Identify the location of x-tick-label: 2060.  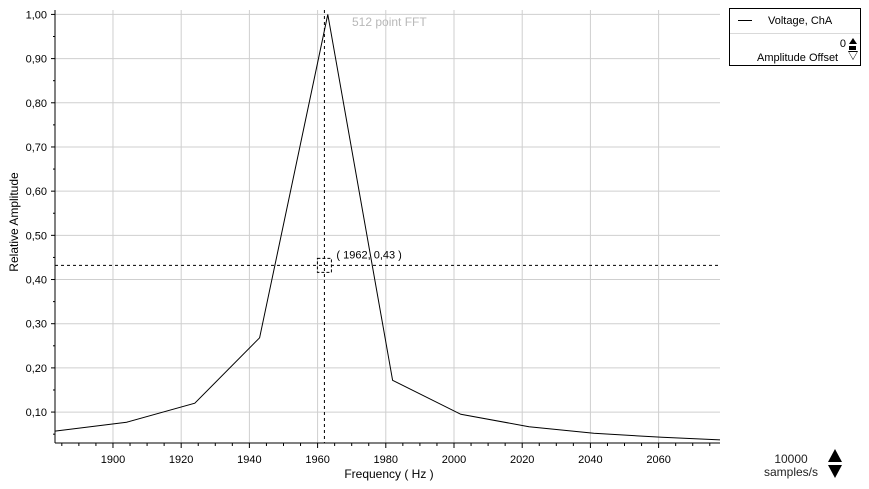
(658, 460).